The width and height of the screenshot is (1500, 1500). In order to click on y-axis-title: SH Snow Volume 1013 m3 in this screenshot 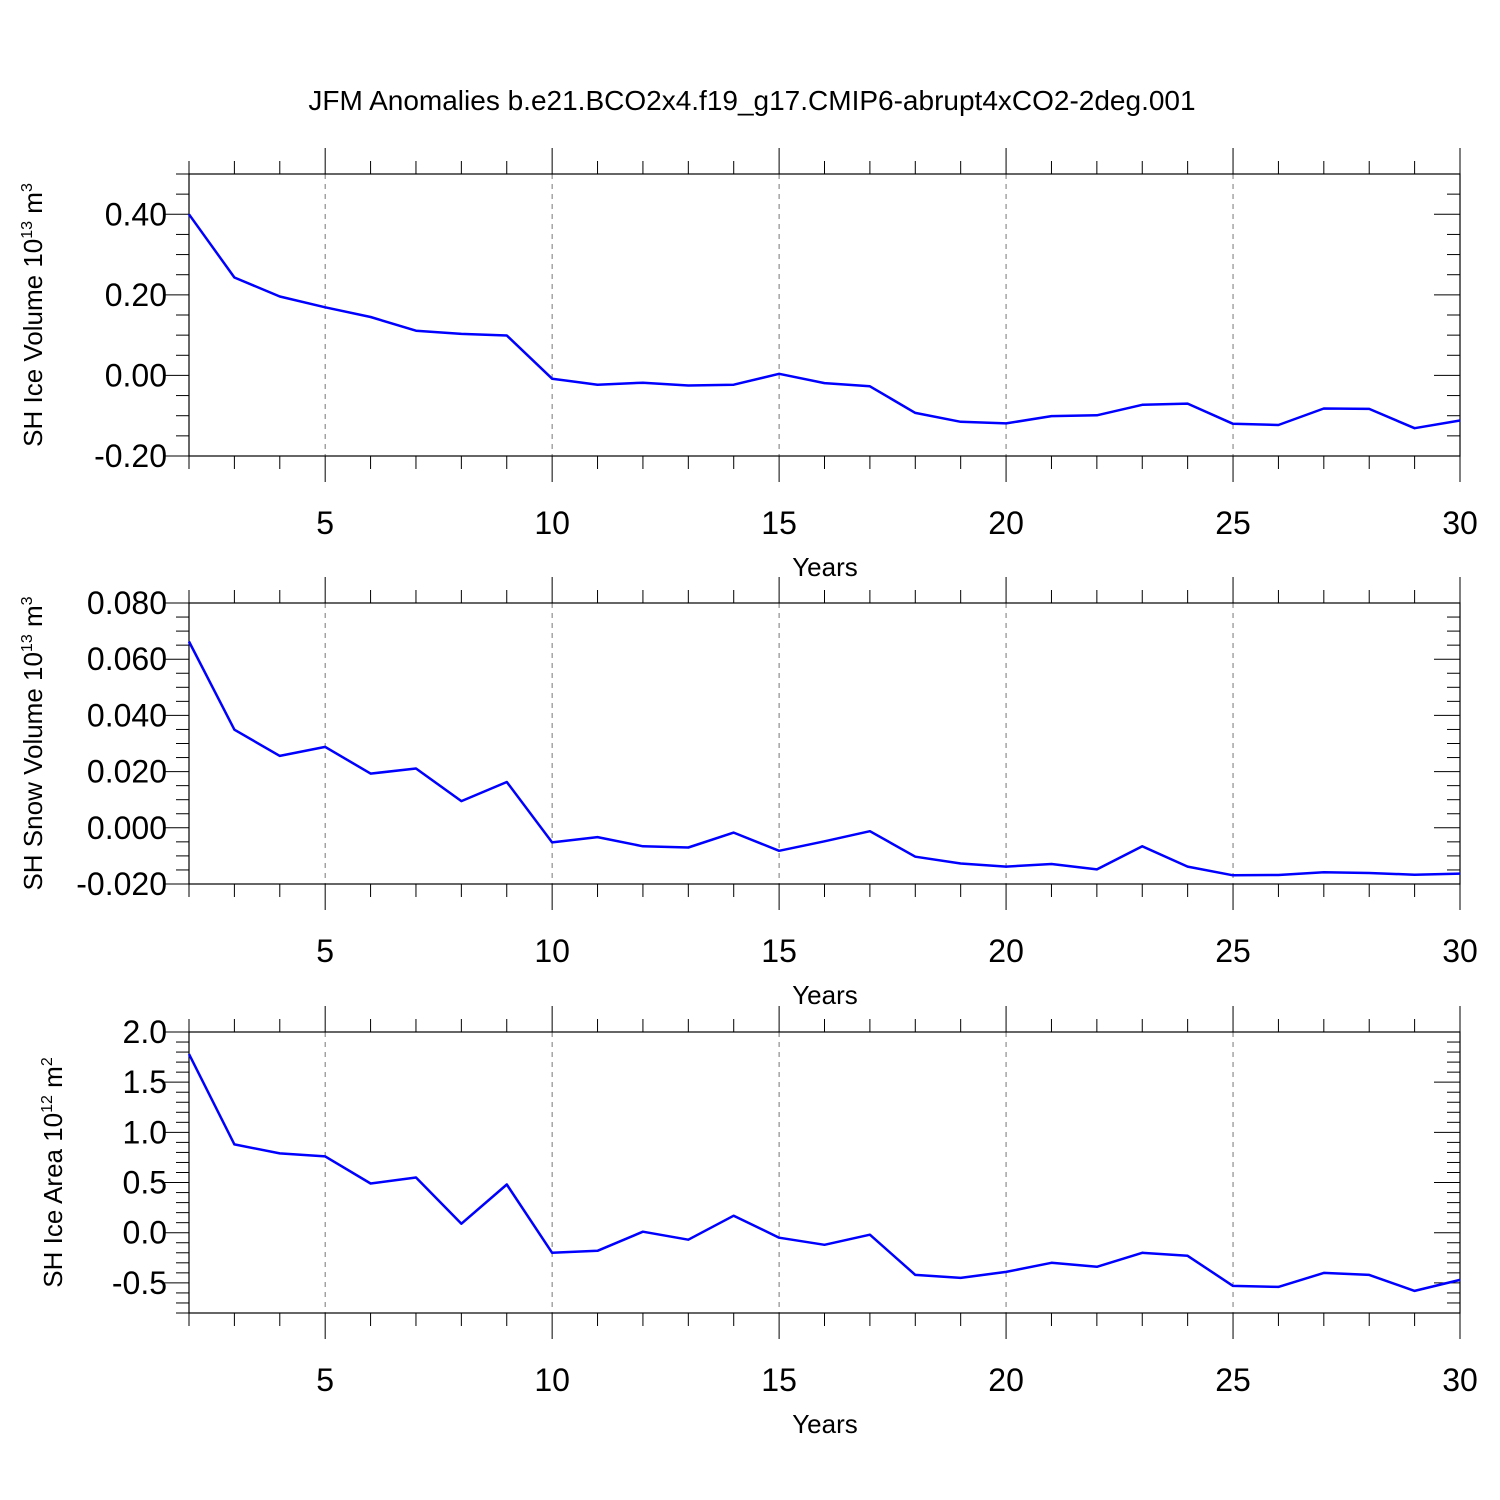, I will do `click(33, 743)`.